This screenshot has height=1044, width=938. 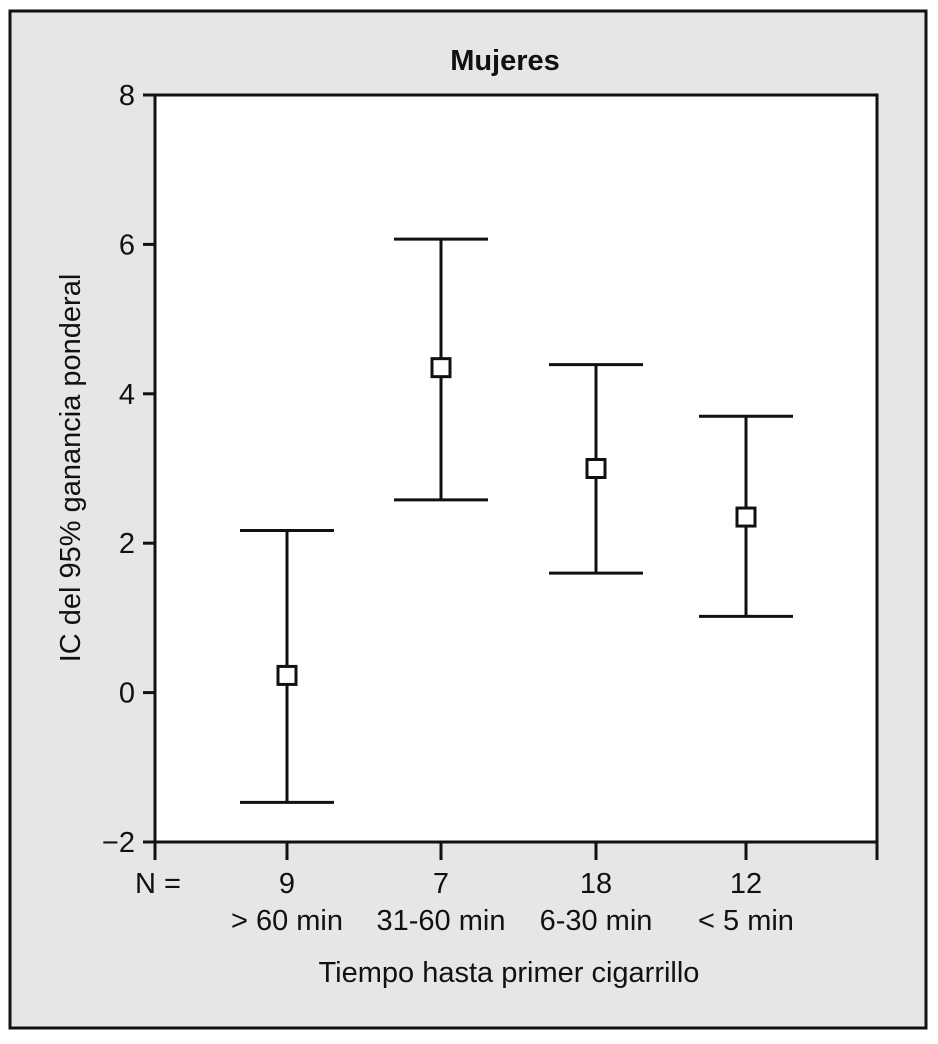 I want to click on y-tick-label: 4, so click(x=127, y=395).